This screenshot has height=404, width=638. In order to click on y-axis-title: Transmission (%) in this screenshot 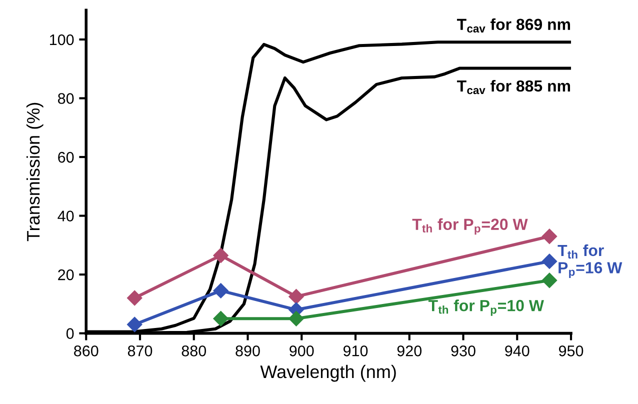, I will do `click(35, 172)`.